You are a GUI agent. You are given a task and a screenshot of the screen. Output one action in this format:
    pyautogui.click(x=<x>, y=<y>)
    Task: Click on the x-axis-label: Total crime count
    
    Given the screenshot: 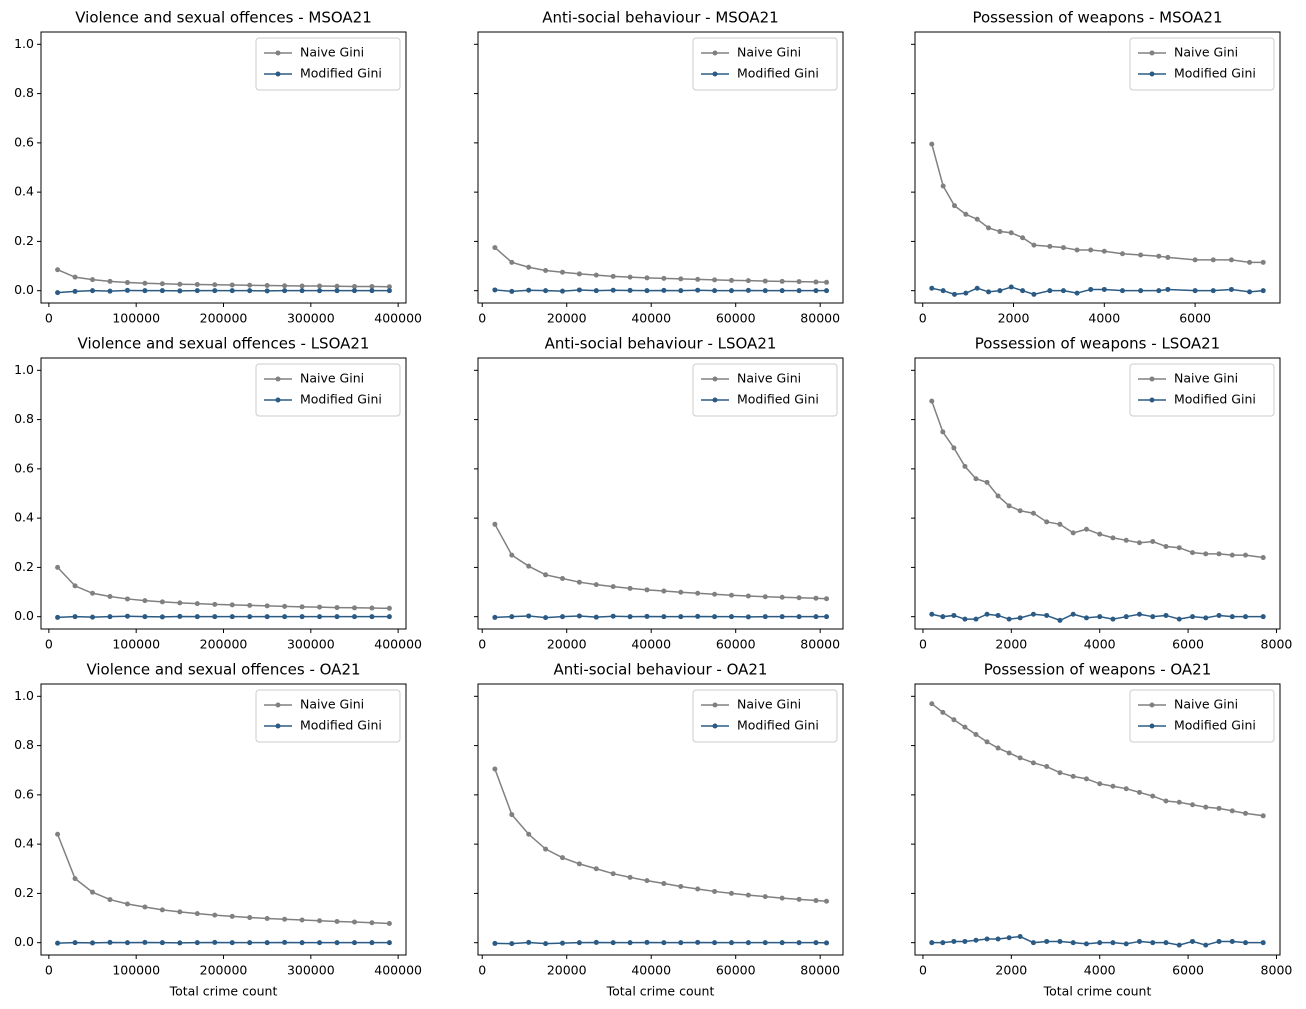 What is the action you would take?
    pyautogui.click(x=223, y=991)
    